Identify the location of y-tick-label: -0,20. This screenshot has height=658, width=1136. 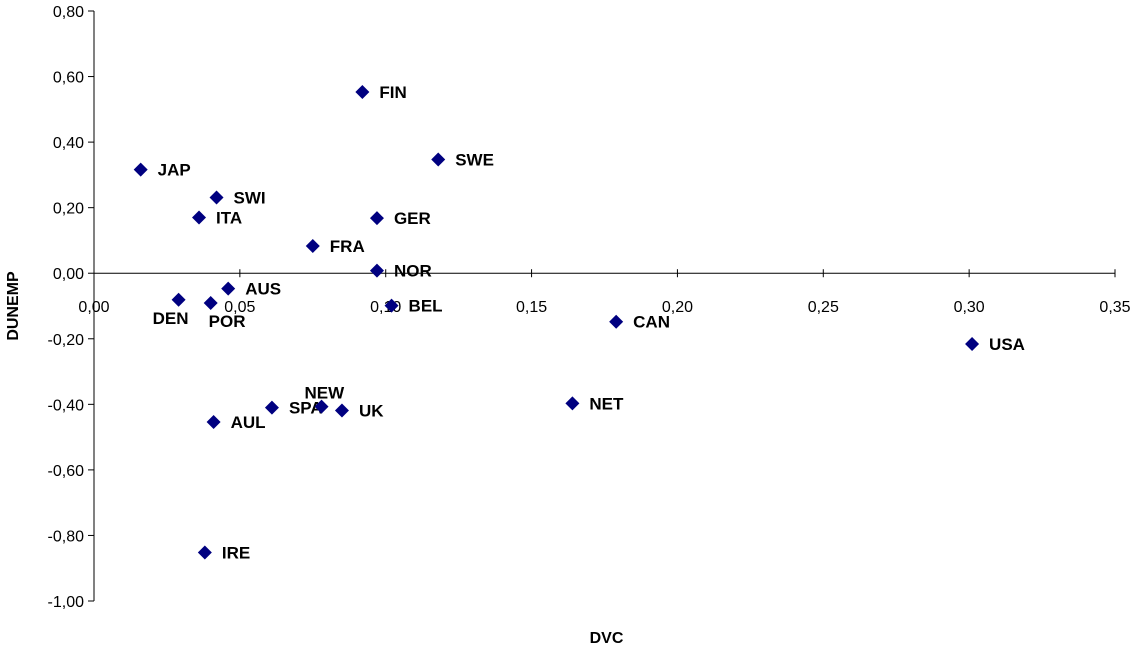
(66, 340).